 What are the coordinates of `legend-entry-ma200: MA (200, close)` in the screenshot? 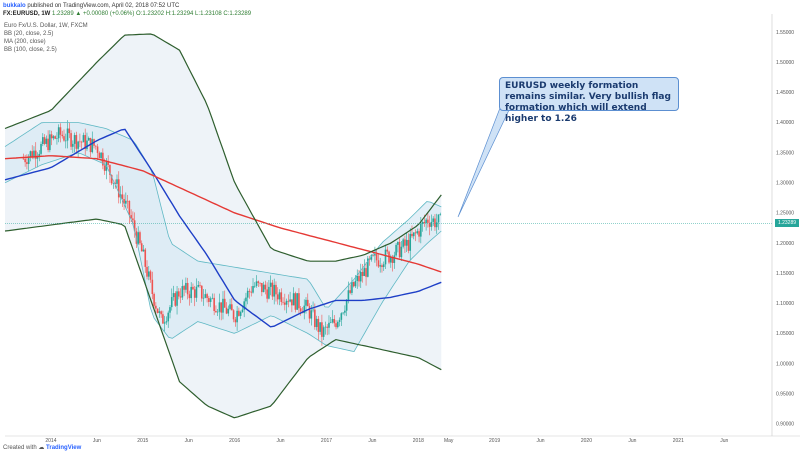 It's located at (25, 42).